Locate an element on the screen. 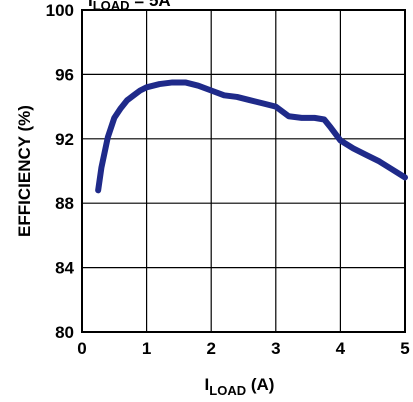 Image resolution: width=413 pixels, height=402 pixels. y-tick-label-100: 100 is located at coordinates (60, 10).